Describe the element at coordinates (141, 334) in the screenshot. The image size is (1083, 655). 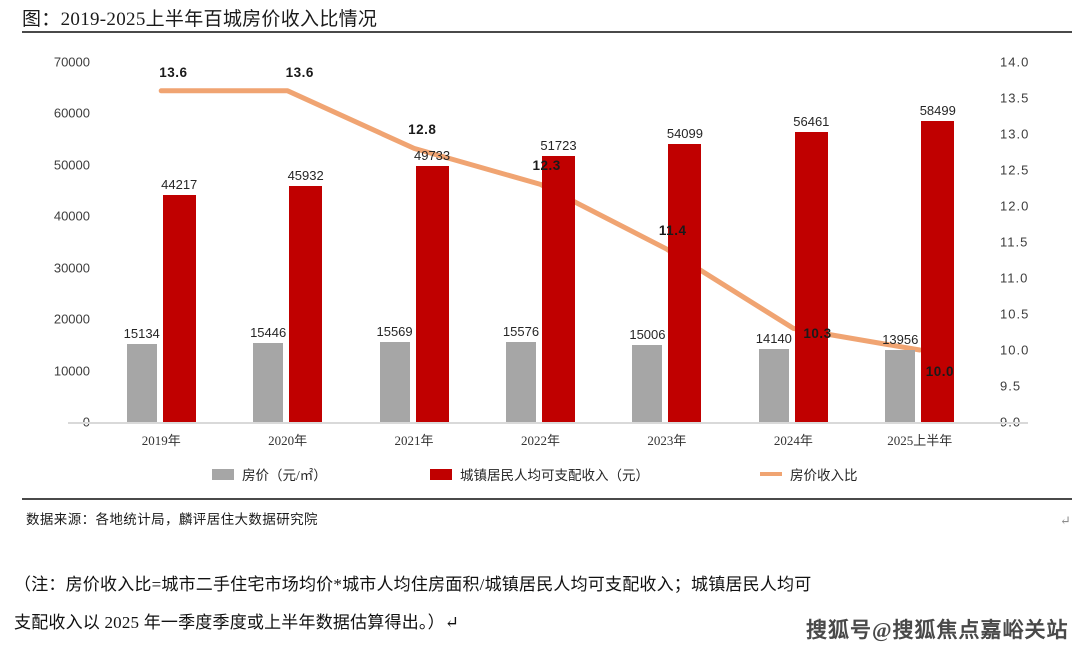
I see `bar-label-house-price: 15134` at that location.